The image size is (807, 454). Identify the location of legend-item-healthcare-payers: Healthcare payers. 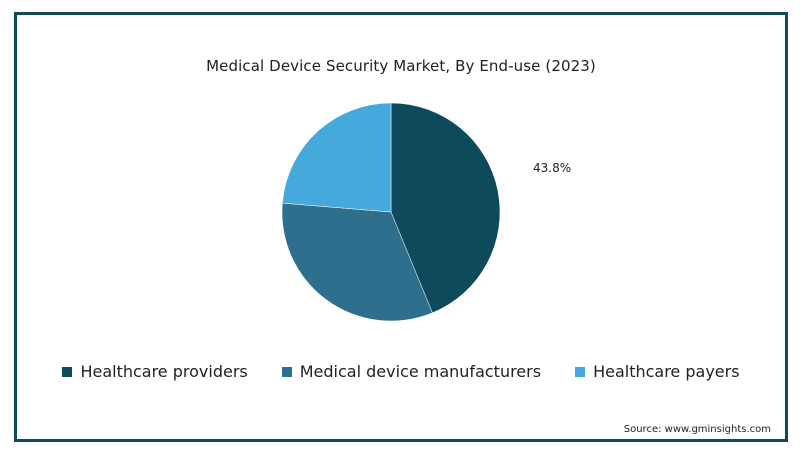
(657, 371).